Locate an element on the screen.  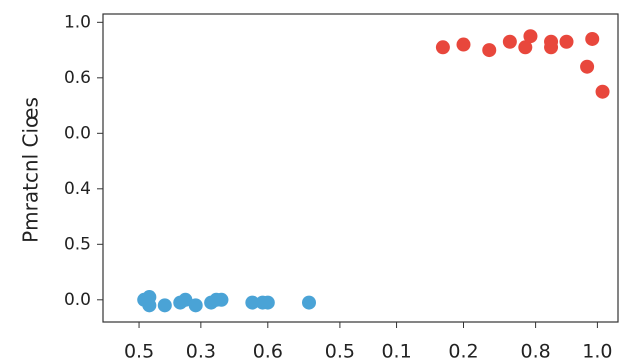
y-tick-label: 0.5 is located at coordinates (77, 244).